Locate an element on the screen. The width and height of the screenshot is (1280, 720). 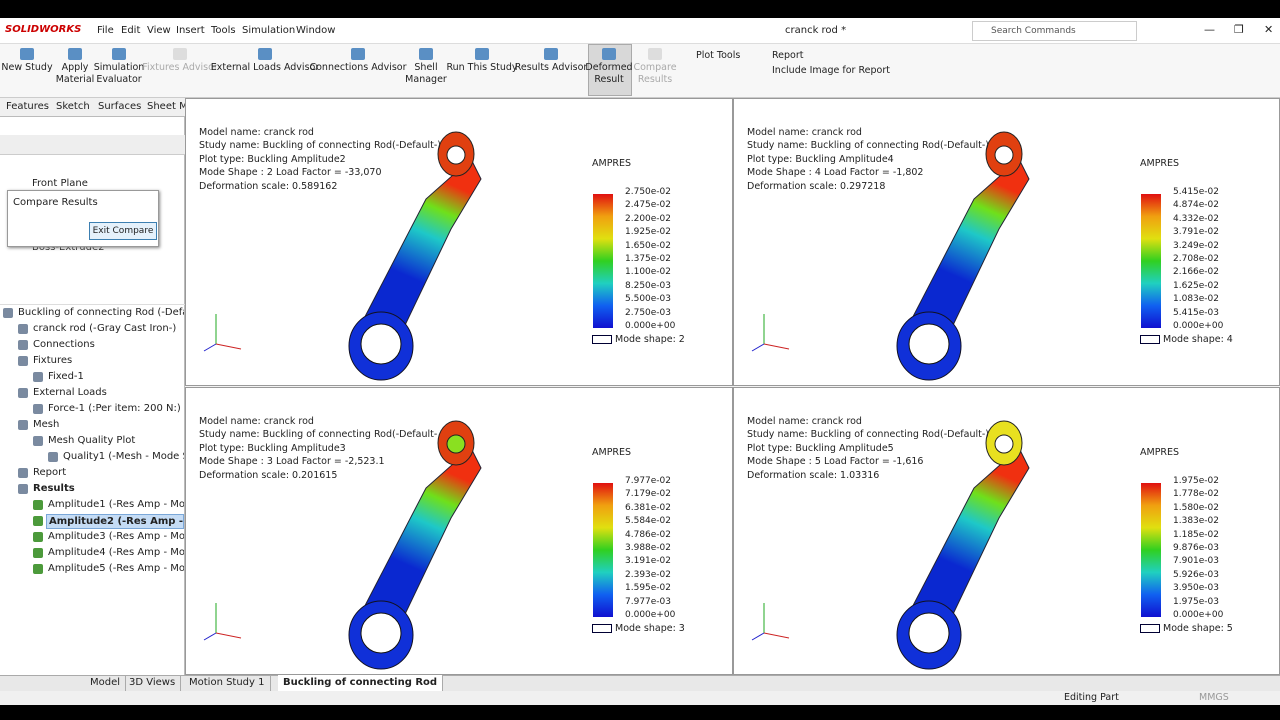
popup-title: Compare Results is located at coordinates (55, 202).